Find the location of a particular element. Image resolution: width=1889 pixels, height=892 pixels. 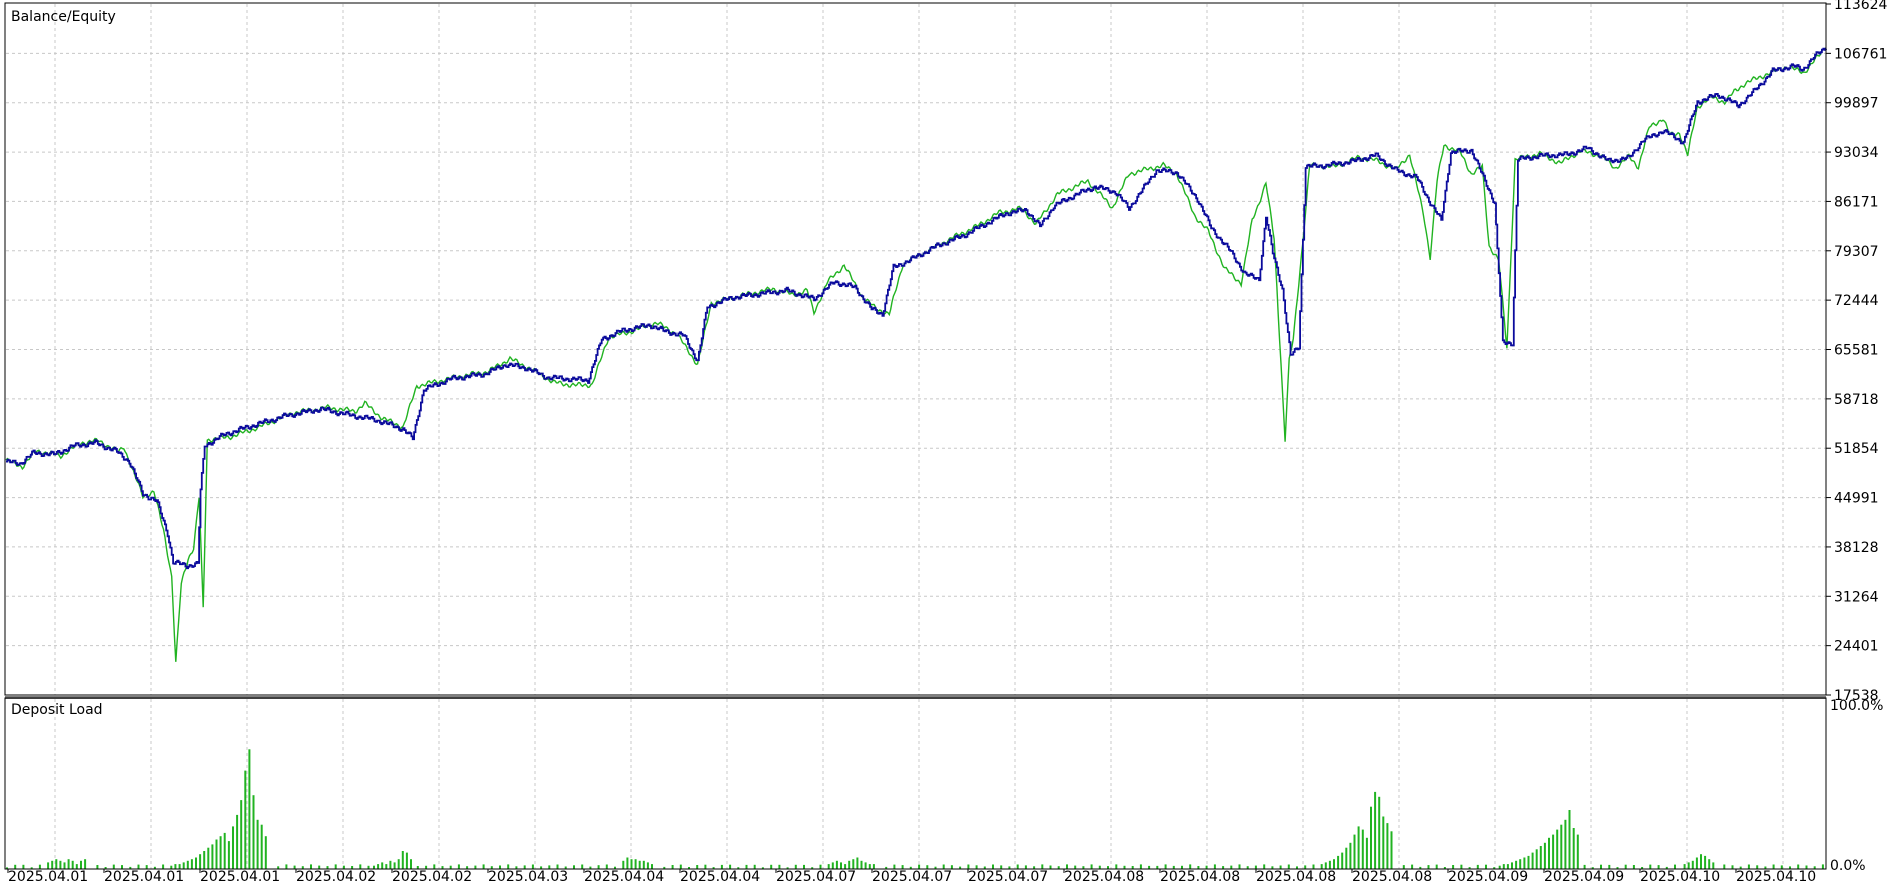

y-tick-label: 79307 is located at coordinates (1856, 252).